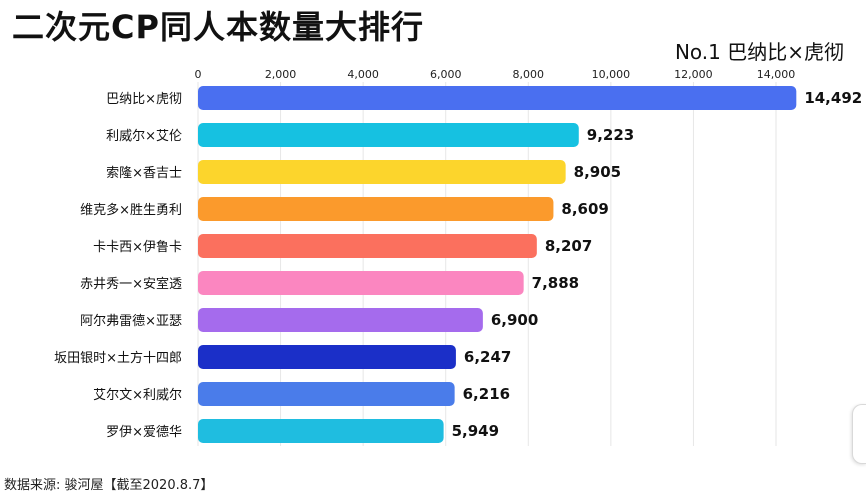  I want to click on value-label: 6,900, so click(514, 320).